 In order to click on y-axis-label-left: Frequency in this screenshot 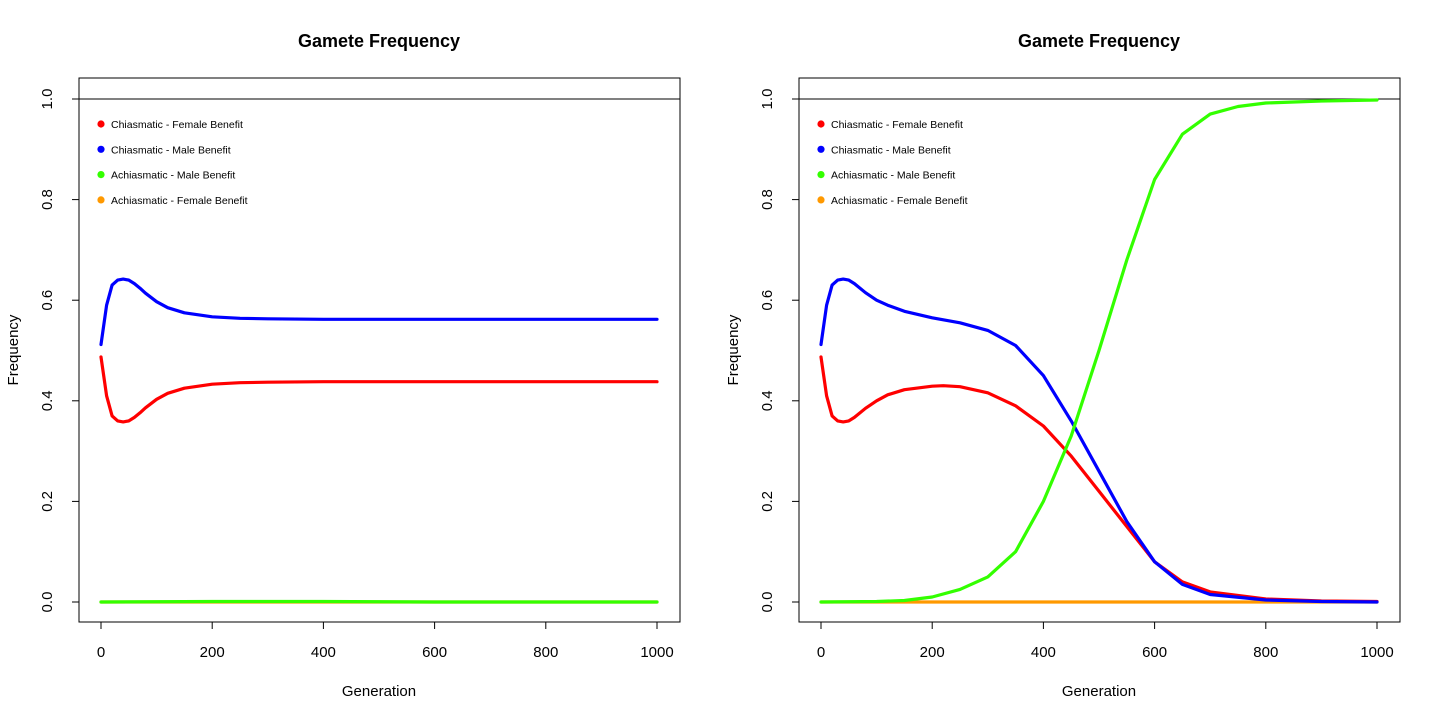, I will do `click(13, 349)`.